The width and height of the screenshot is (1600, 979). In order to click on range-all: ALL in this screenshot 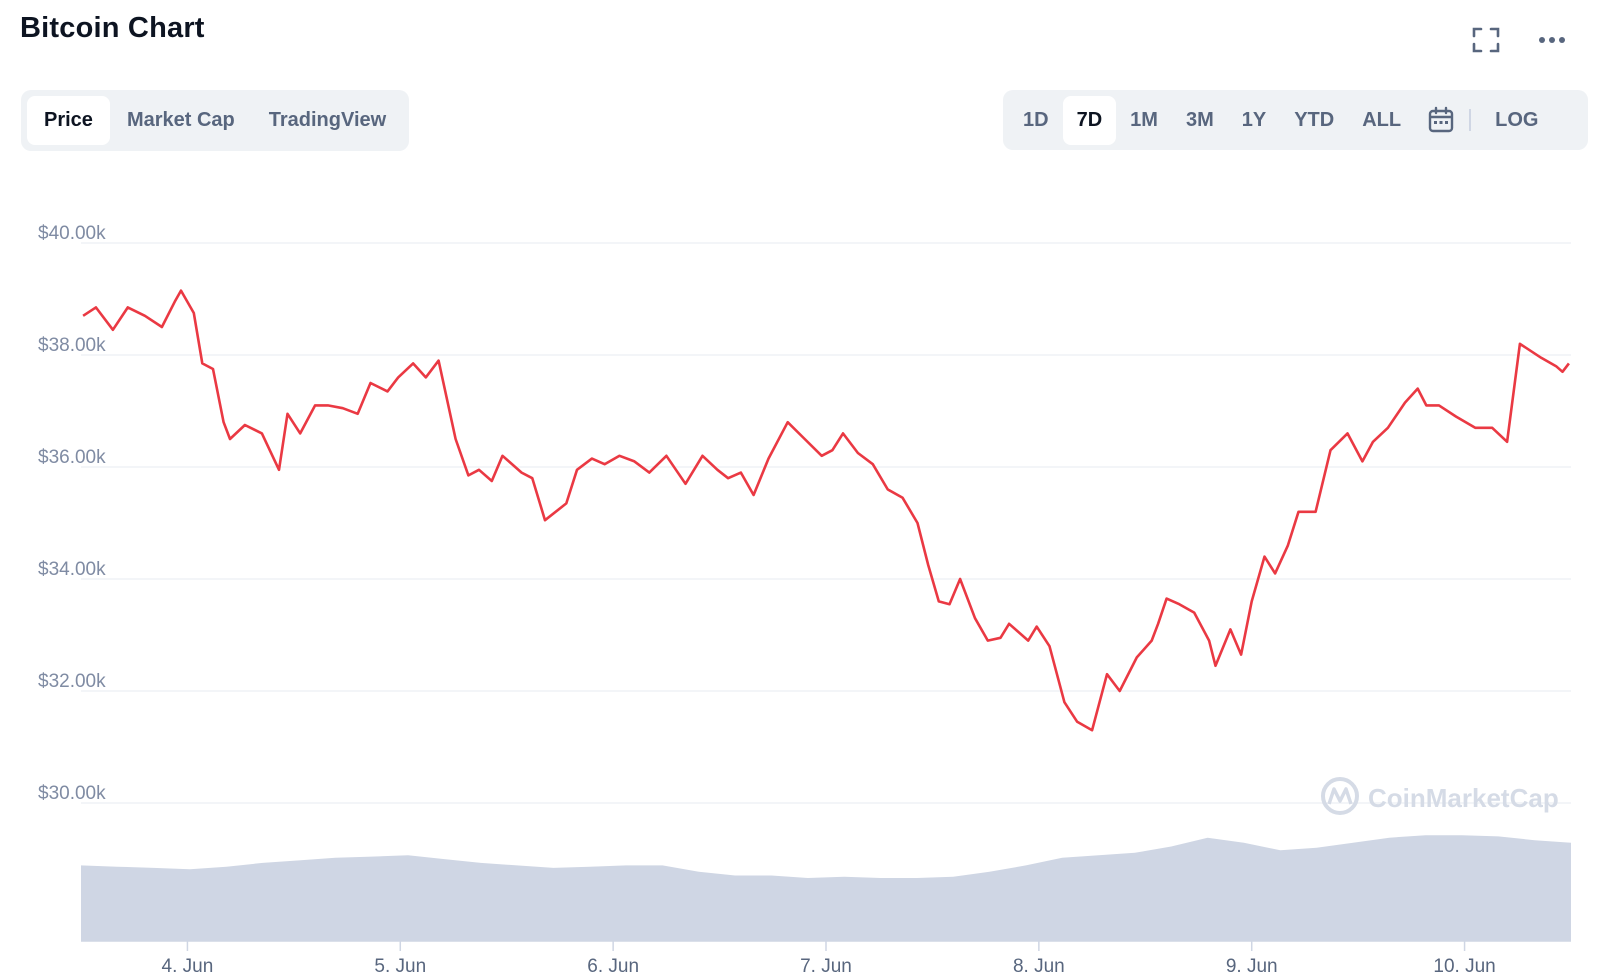, I will do `click(1382, 119)`.